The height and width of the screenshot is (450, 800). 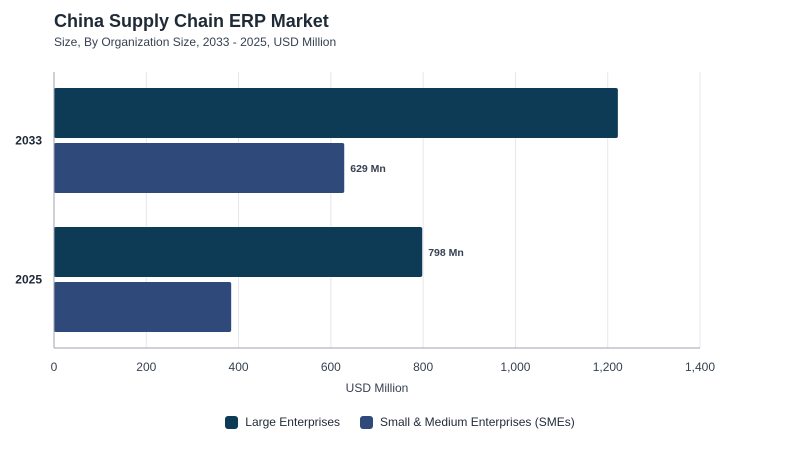 What do you see at coordinates (239, 367) in the screenshot?
I see `x-tick-label: 400` at bounding box center [239, 367].